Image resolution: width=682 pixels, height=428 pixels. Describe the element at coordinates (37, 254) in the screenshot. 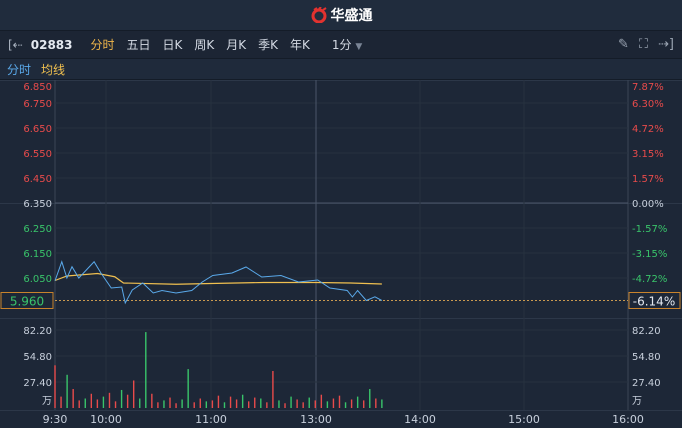

I see `price-tick: 6.150` at that location.